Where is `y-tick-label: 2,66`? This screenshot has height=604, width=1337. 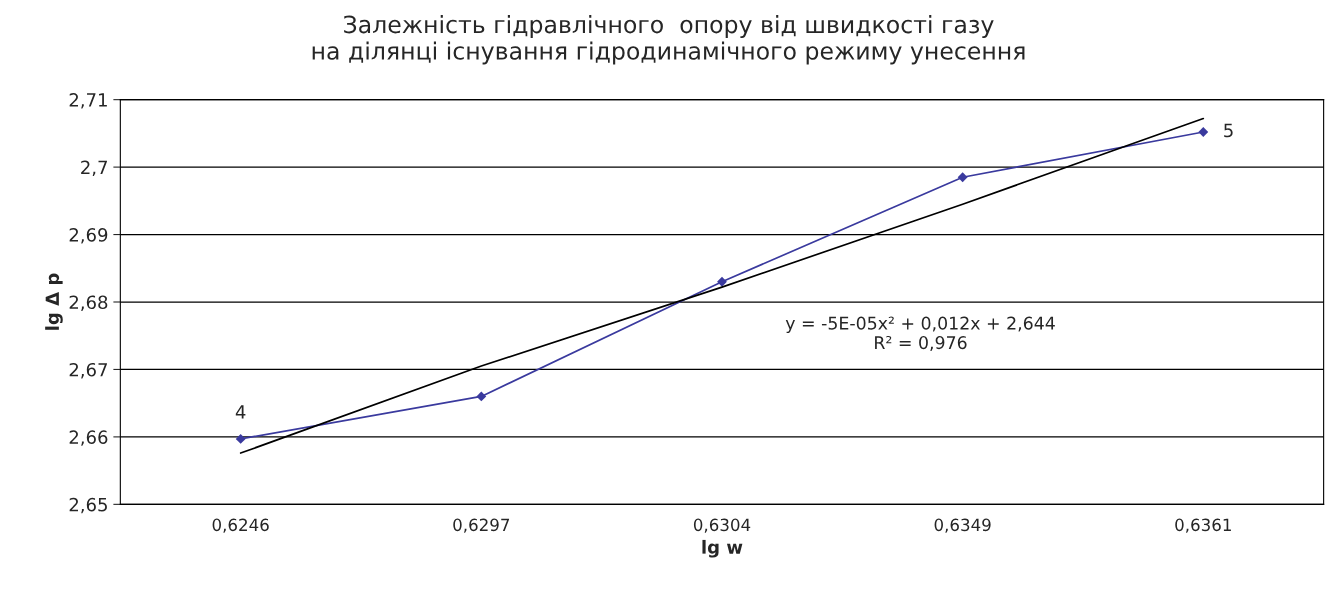 y-tick-label: 2,66 is located at coordinates (88, 438).